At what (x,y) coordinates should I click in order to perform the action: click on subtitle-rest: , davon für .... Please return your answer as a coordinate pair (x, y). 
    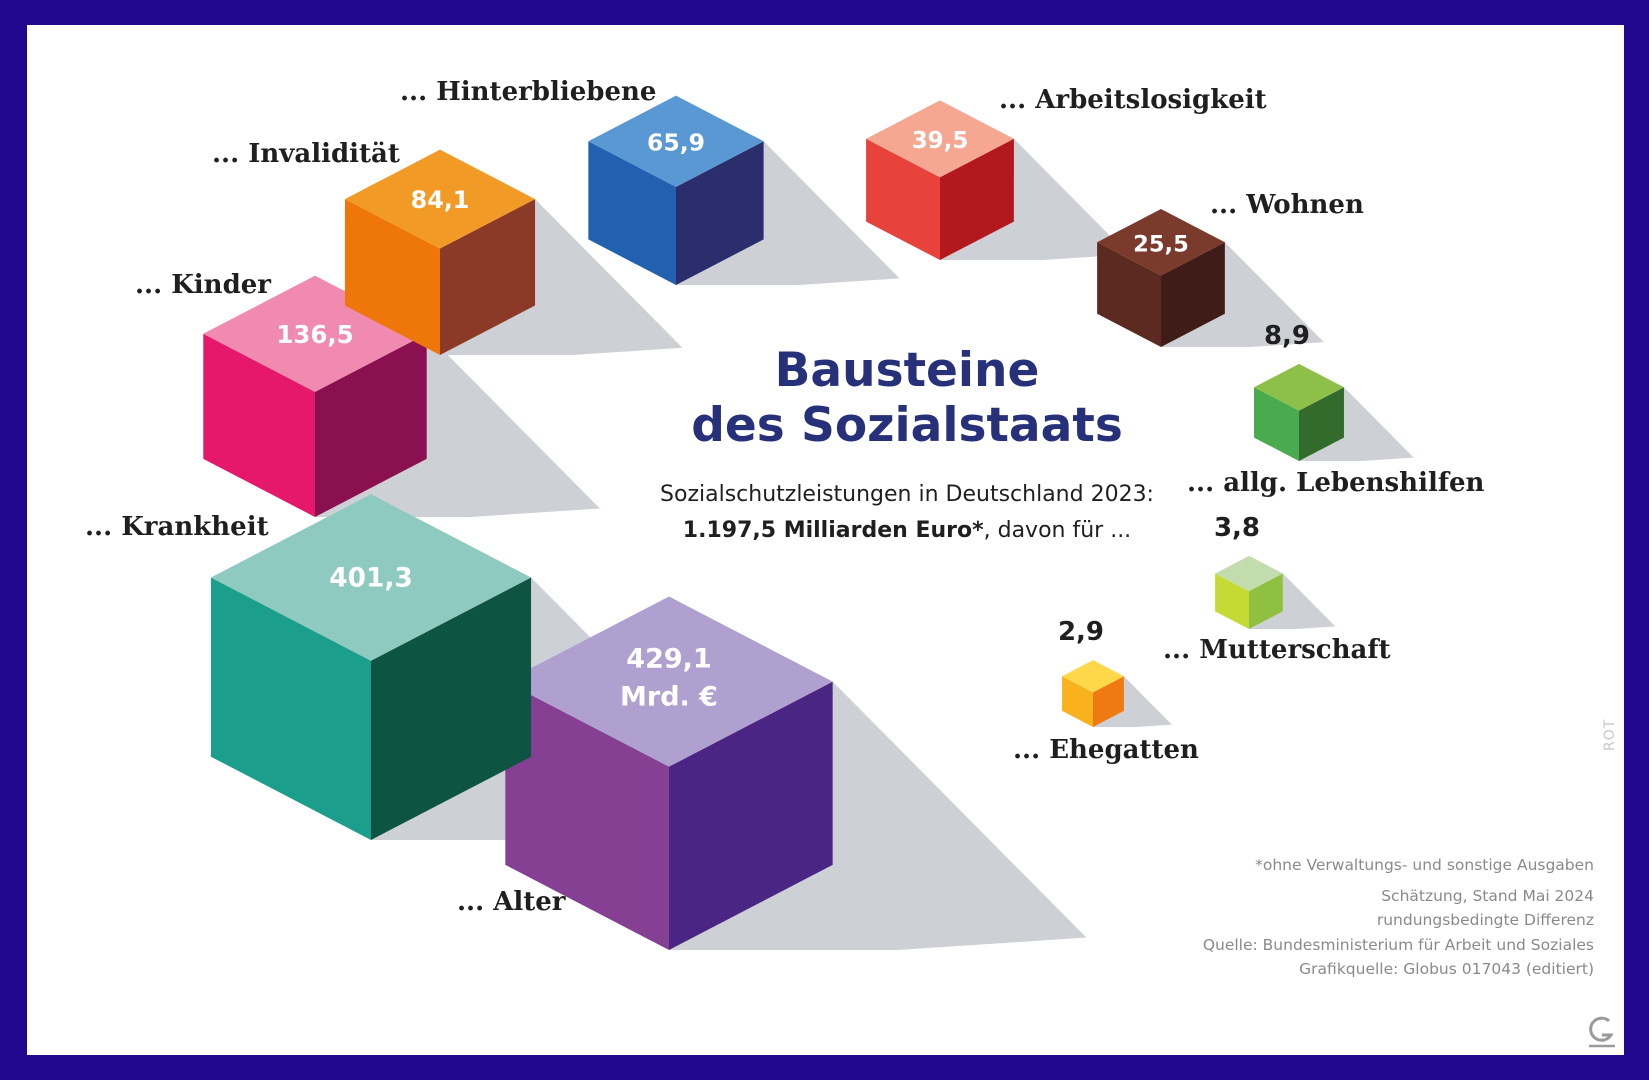
    Looking at the image, I should click on (1057, 530).